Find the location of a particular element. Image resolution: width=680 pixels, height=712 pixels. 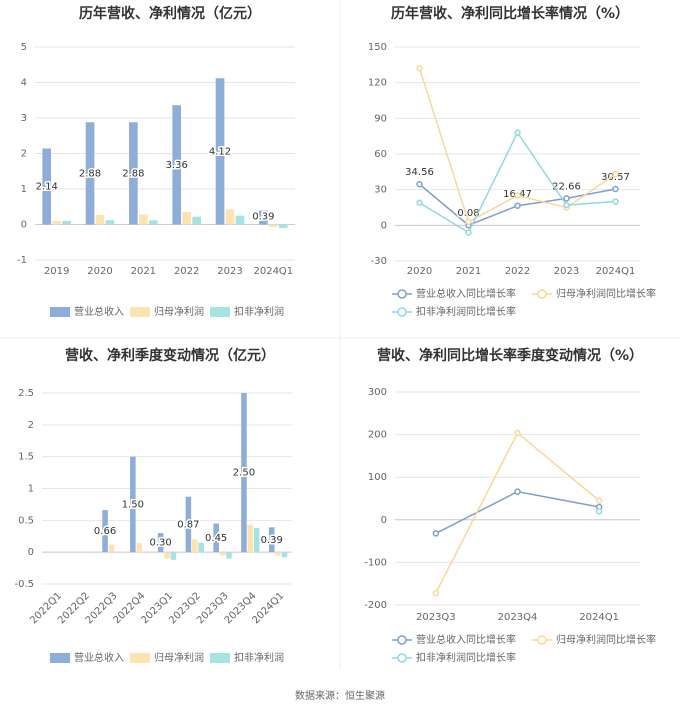

legend-label: 扣非净利润同比增长率 is located at coordinates (466, 311).